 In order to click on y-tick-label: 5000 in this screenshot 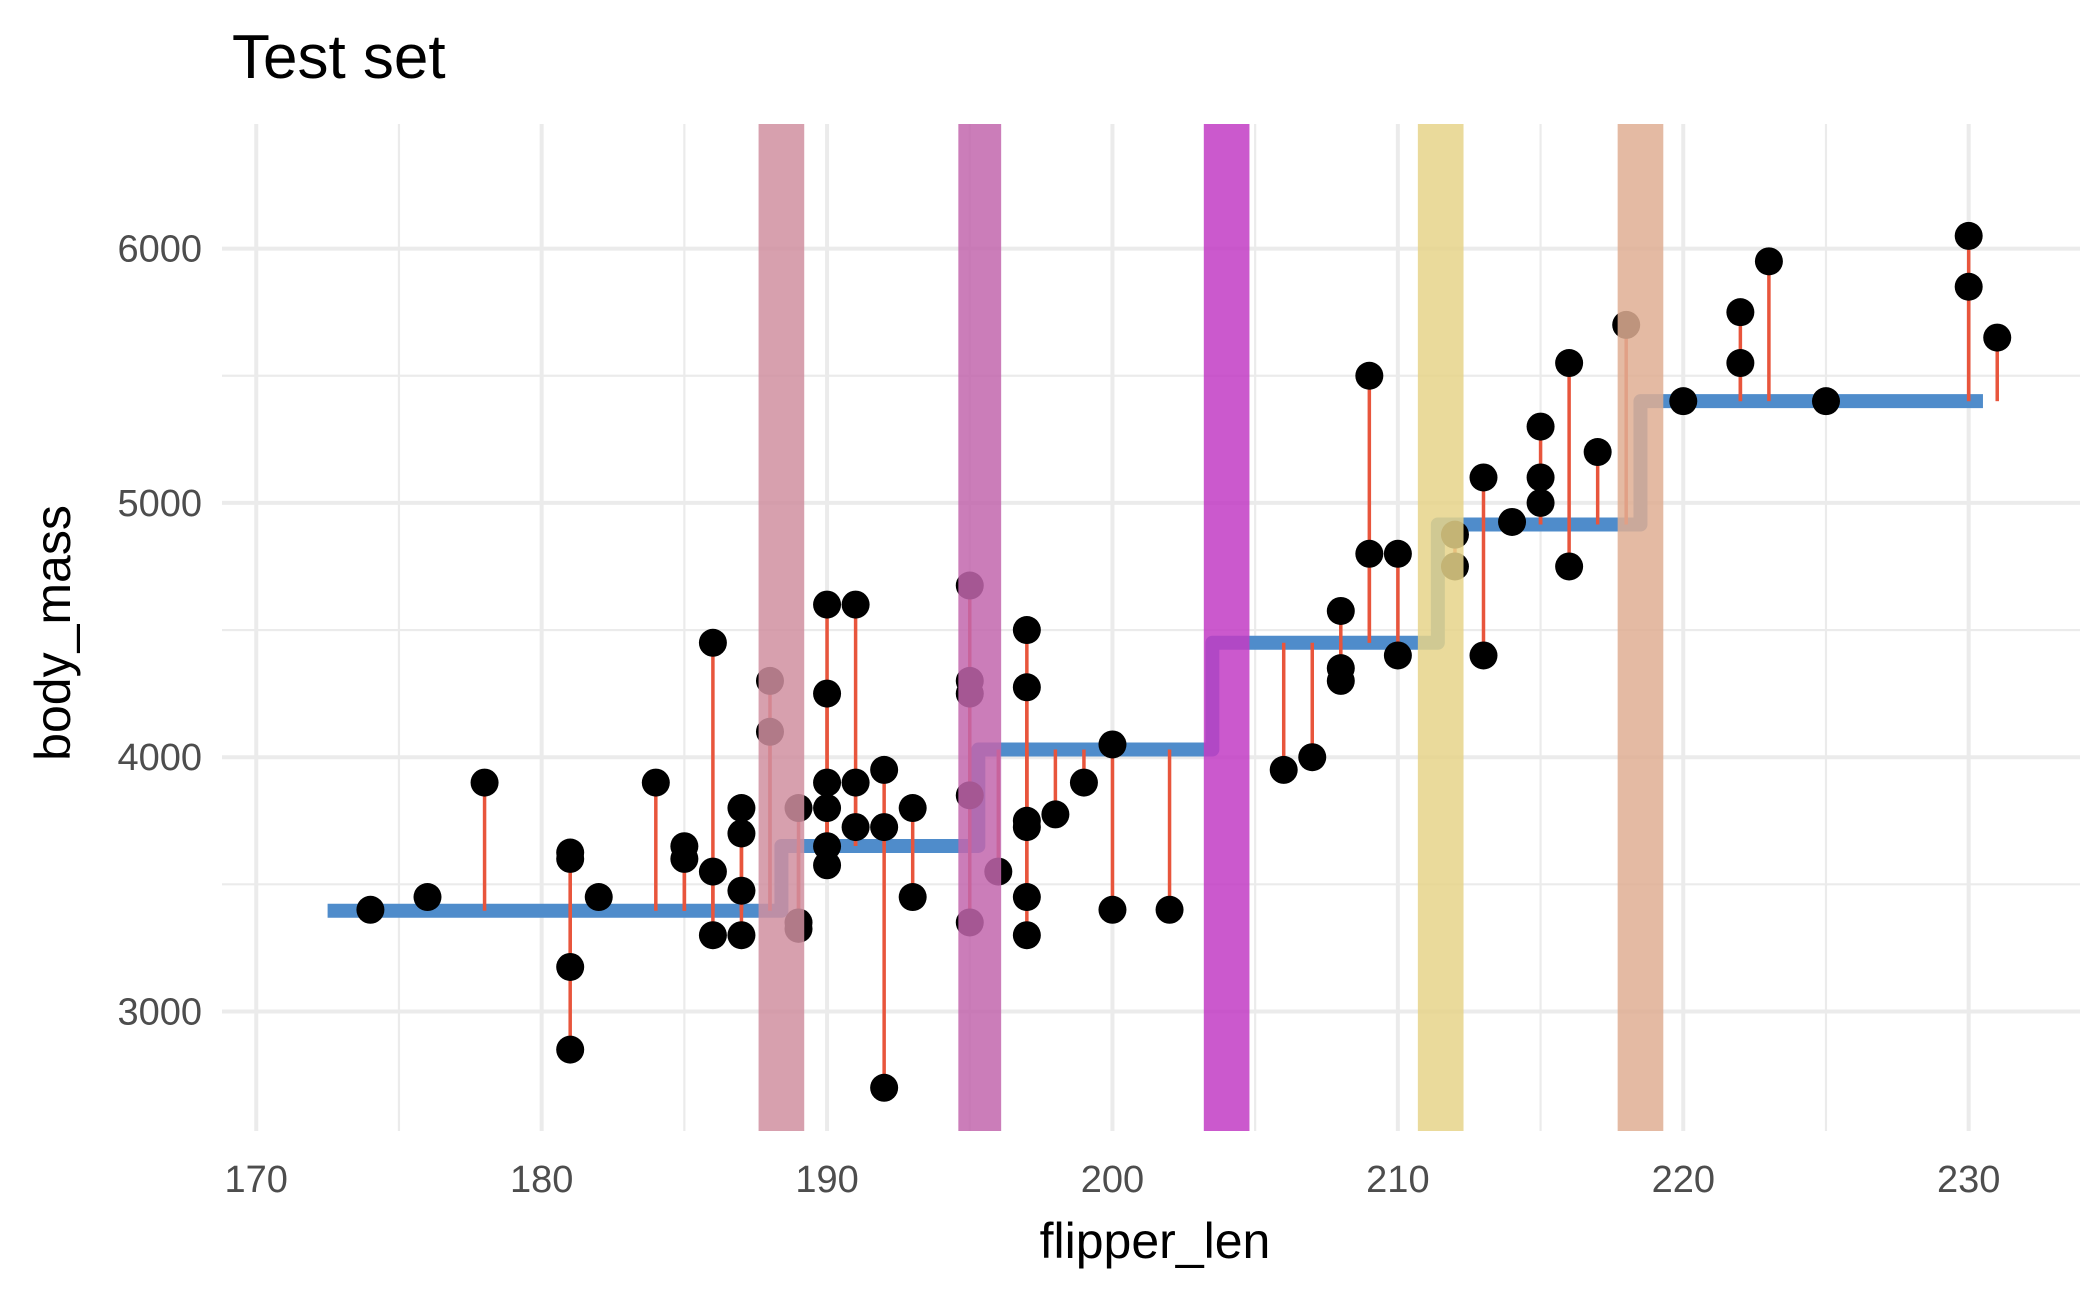, I will do `click(159, 504)`.